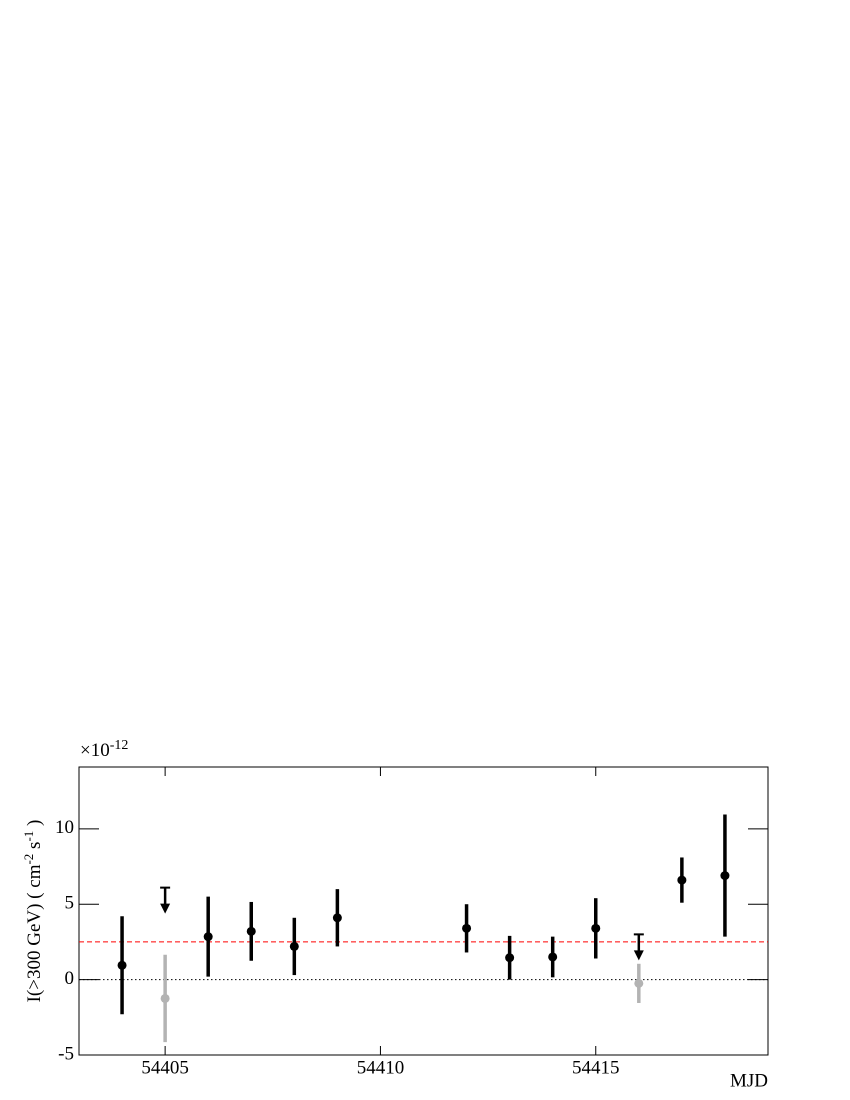 The image size is (850, 1100). What do you see at coordinates (28, 859) in the screenshot?
I see `y-label-exp: -2` at bounding box center [28, 859].